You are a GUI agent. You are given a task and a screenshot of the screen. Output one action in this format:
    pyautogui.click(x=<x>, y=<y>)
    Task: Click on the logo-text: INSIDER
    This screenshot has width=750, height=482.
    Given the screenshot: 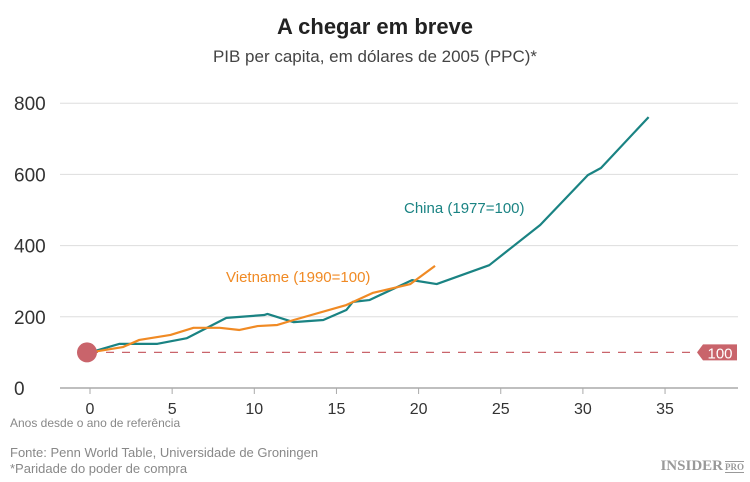 What is the action you would take?
    pyautogui.click(x=691, y=466)
    